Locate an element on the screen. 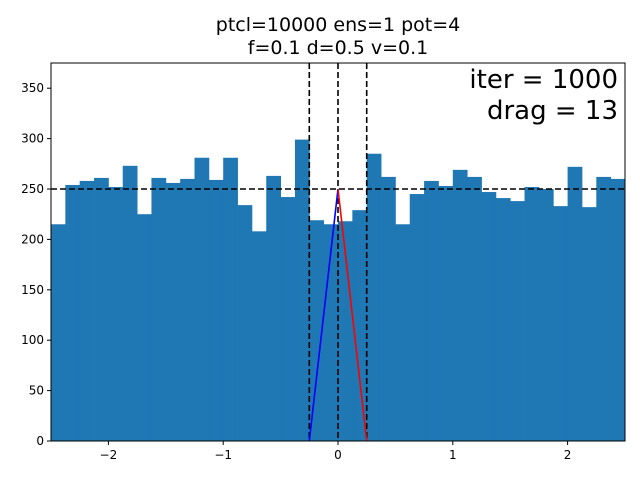 This screenshot has width=640, height=480. x-tick-label: 1 is located at coordinates (453, 455).